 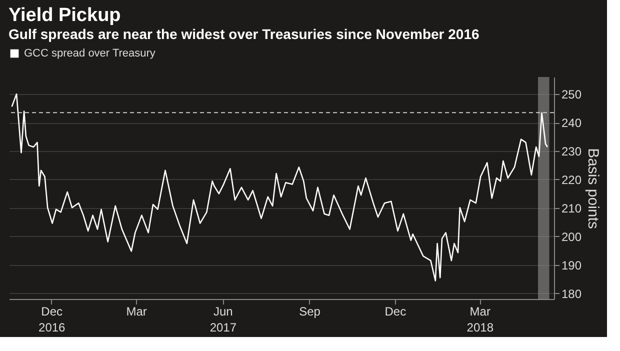 What do you see at coordinates (572, 179) in the screenshot?
I see `y-tick-label: 220` at bounding box center [572, 179].